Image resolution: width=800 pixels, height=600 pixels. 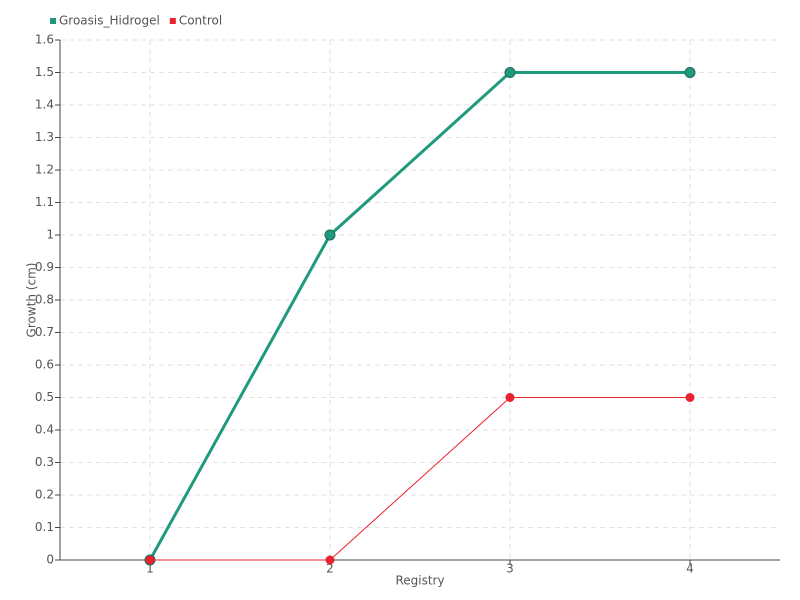 What do you see at coordinates (44, 332) in the screenshot?
I see `y-tick-label: 0.7` at bounding box center [44, 332].